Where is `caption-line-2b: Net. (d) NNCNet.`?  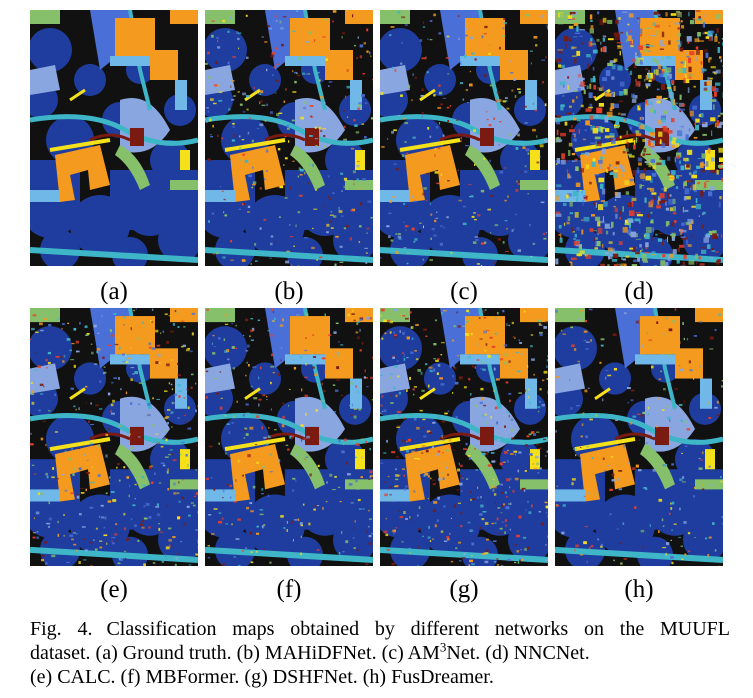 caption-line-2b: Net. (d) NNCNet. is located at coordinates (518, 653).